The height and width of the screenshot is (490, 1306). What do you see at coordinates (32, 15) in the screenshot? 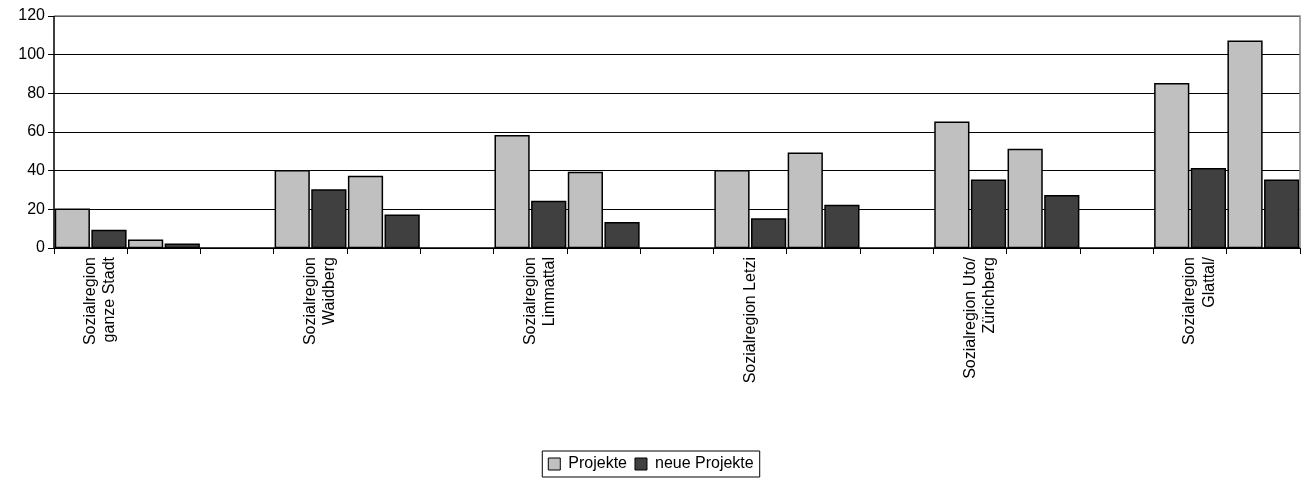
I see `y-tick-label: 120` at bounding box center [32, 15].